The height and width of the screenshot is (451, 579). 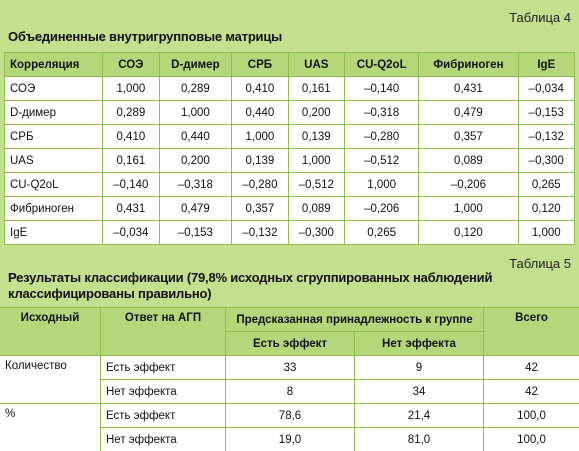 I want to click on table-row: % Есть эффект 78,6 21,4 100,0, so click(x=289, y=427).